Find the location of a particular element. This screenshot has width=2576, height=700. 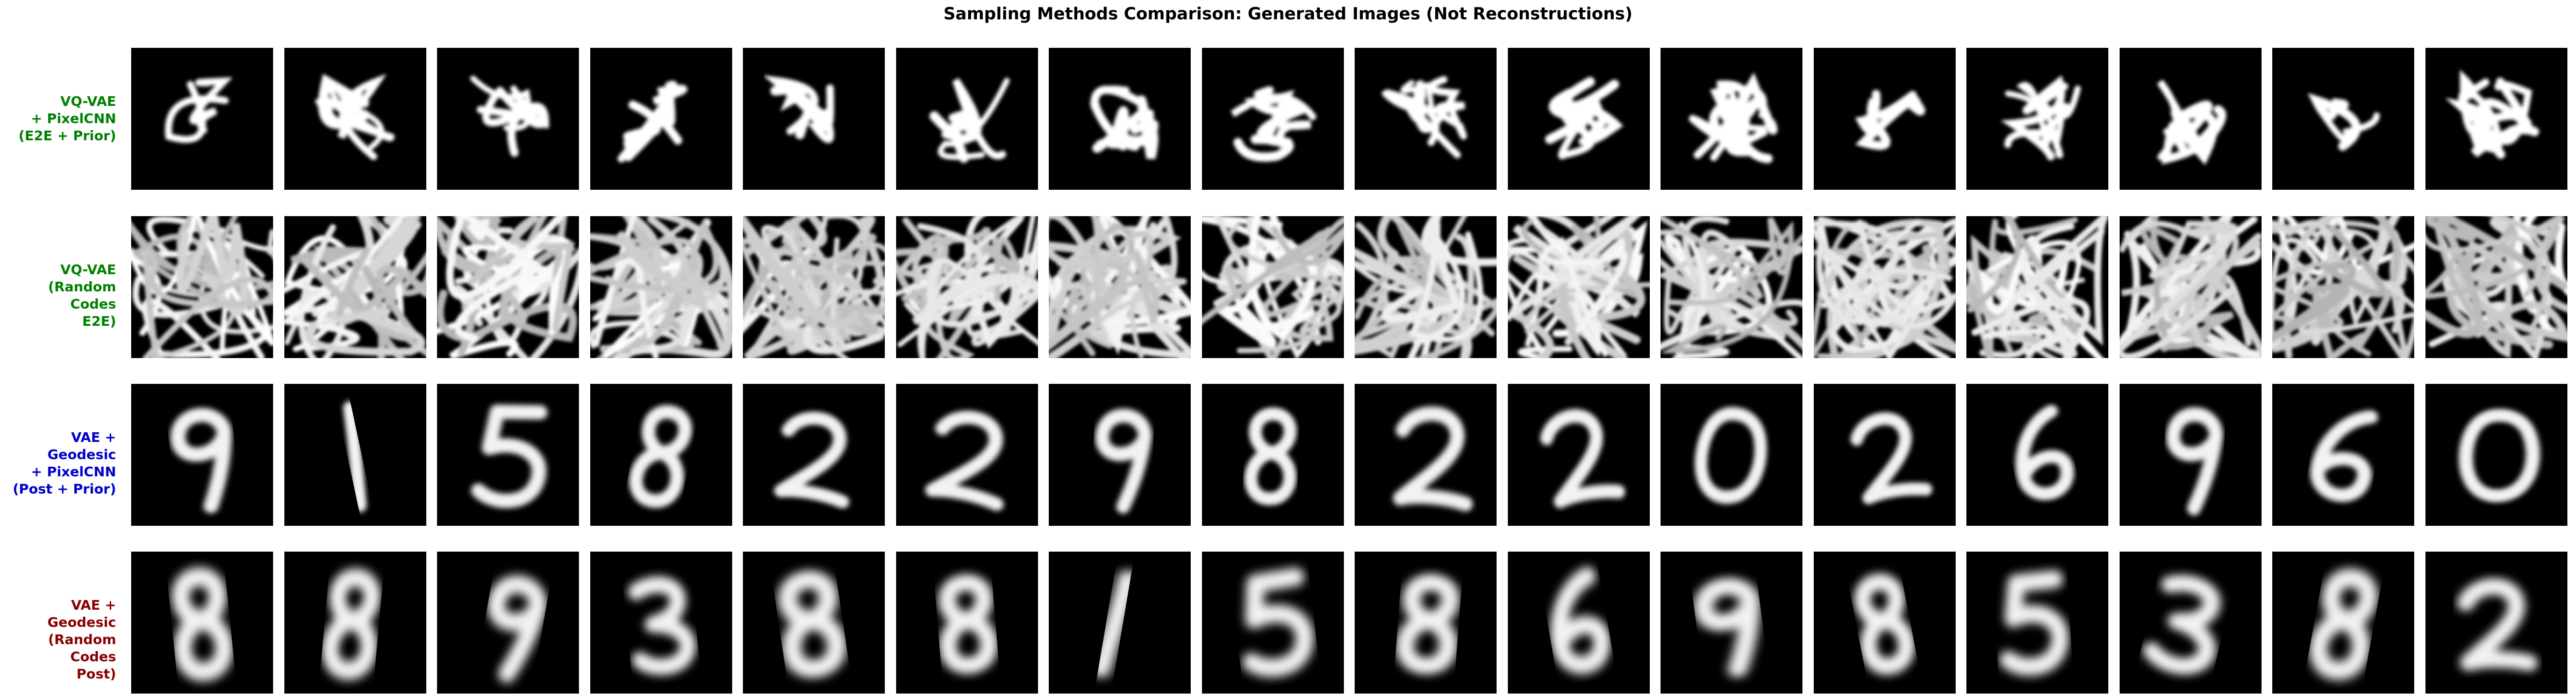

row-label: VAE + Geodesic + PixelCNN (Post + Prior) is located at coordinates (64, 463).